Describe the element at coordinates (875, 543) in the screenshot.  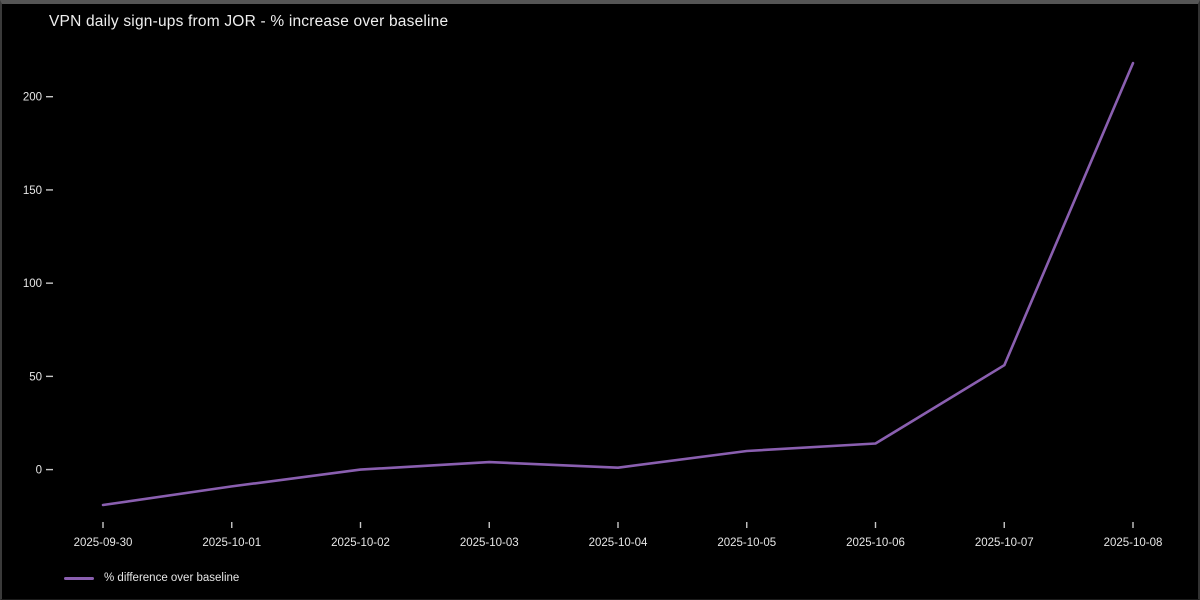
I see `x-axis-tick-label: 2025-10-06` at that location.